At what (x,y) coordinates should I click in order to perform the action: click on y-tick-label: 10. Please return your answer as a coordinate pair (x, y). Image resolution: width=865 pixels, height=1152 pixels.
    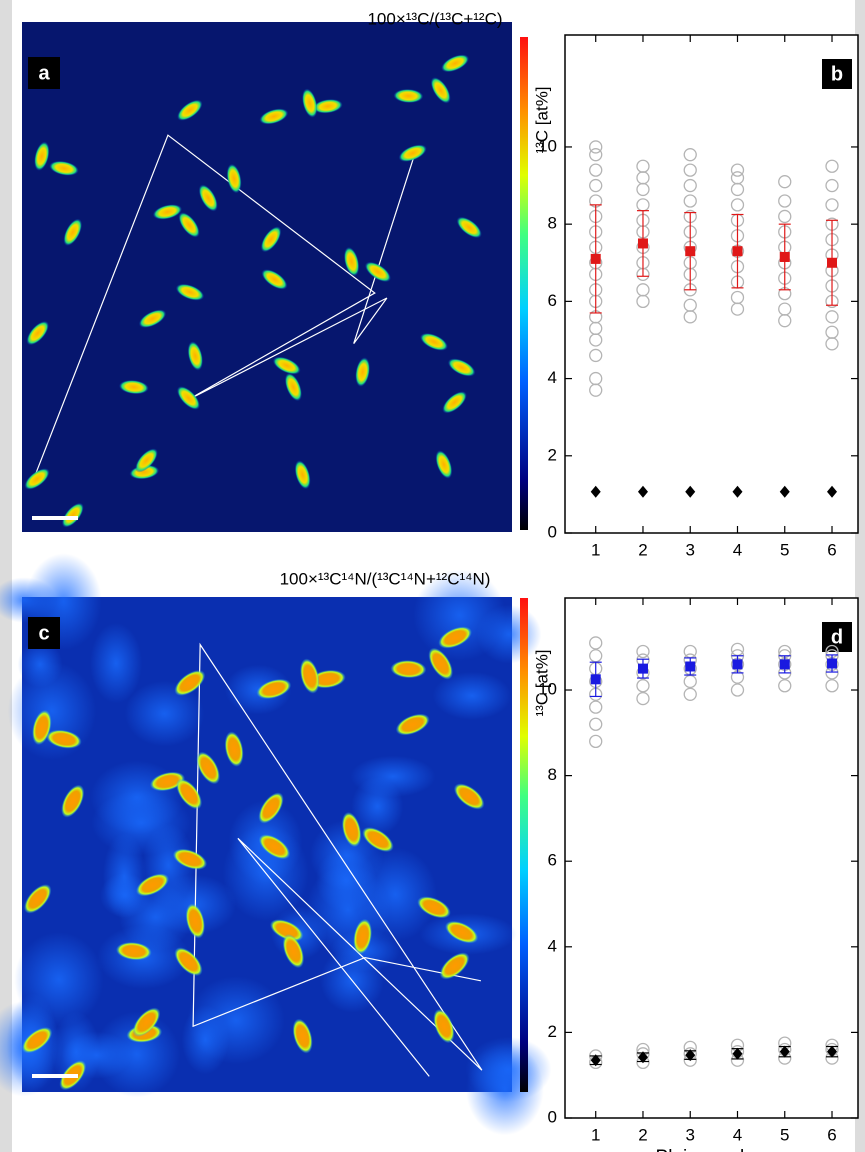
    Looking at the image, I should click on (547, 689).